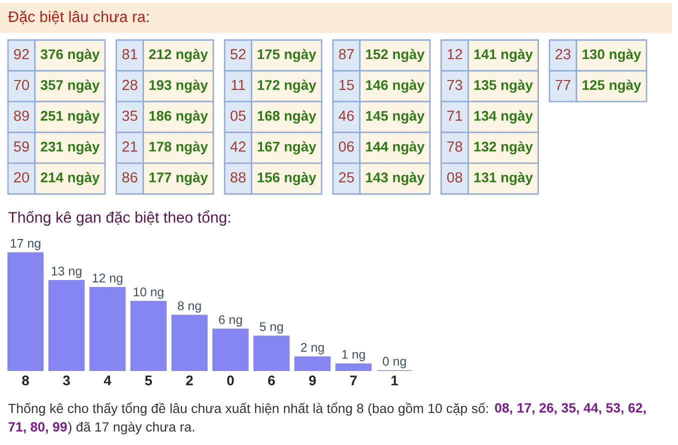 This screenshot has height=445, width=678. I want to click on text: ) đã 17 ngày chưa ra., so click(131, 428).